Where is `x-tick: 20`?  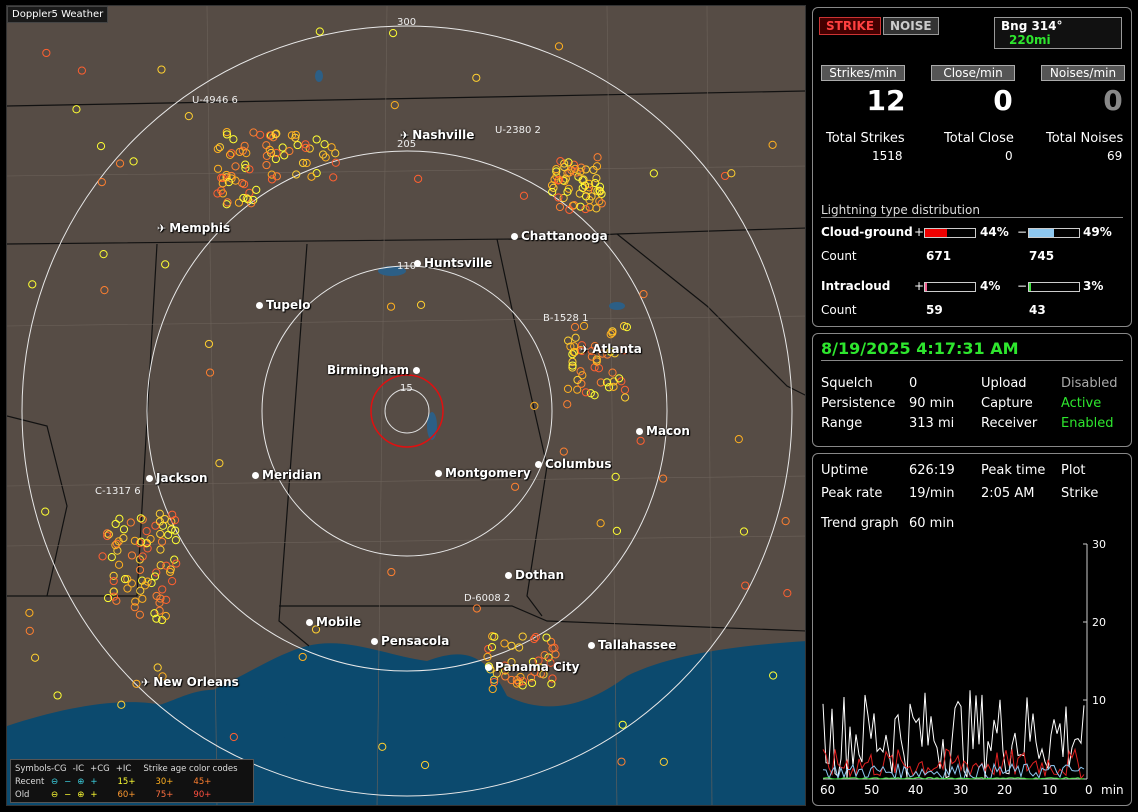
x-tick: 20 is located at coordinates (1004, 790).